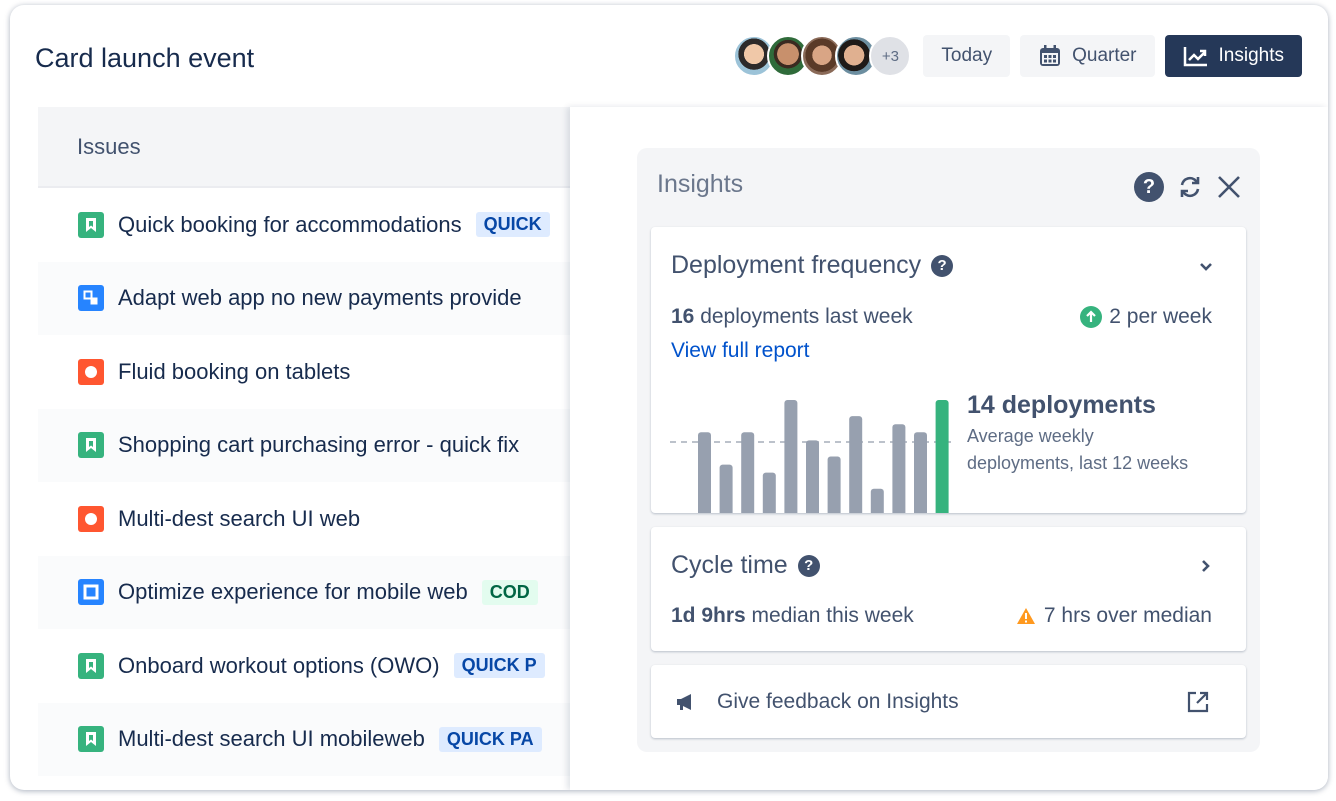 Image resolution: width=1336 pixels, height=801 pixels. I want to click on subtask-icon, so click(91, 298).